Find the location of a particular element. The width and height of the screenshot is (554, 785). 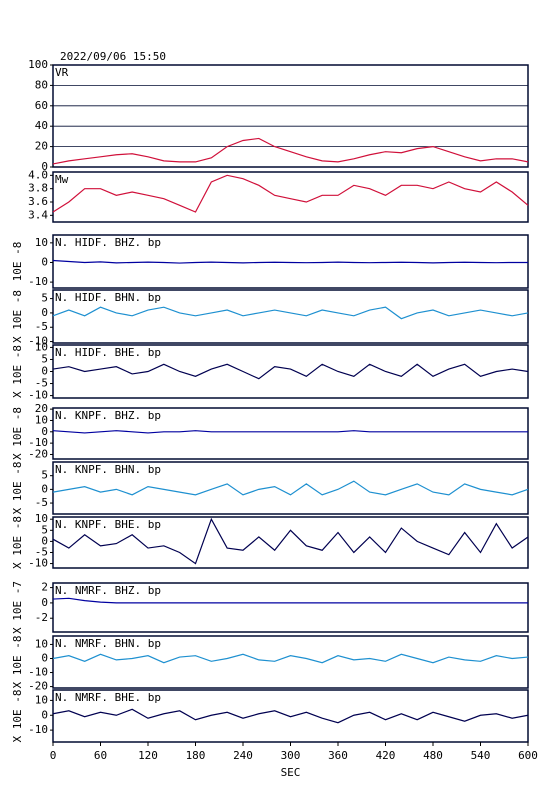

y-tick-label: 2 is located at coordinates (44, 587).